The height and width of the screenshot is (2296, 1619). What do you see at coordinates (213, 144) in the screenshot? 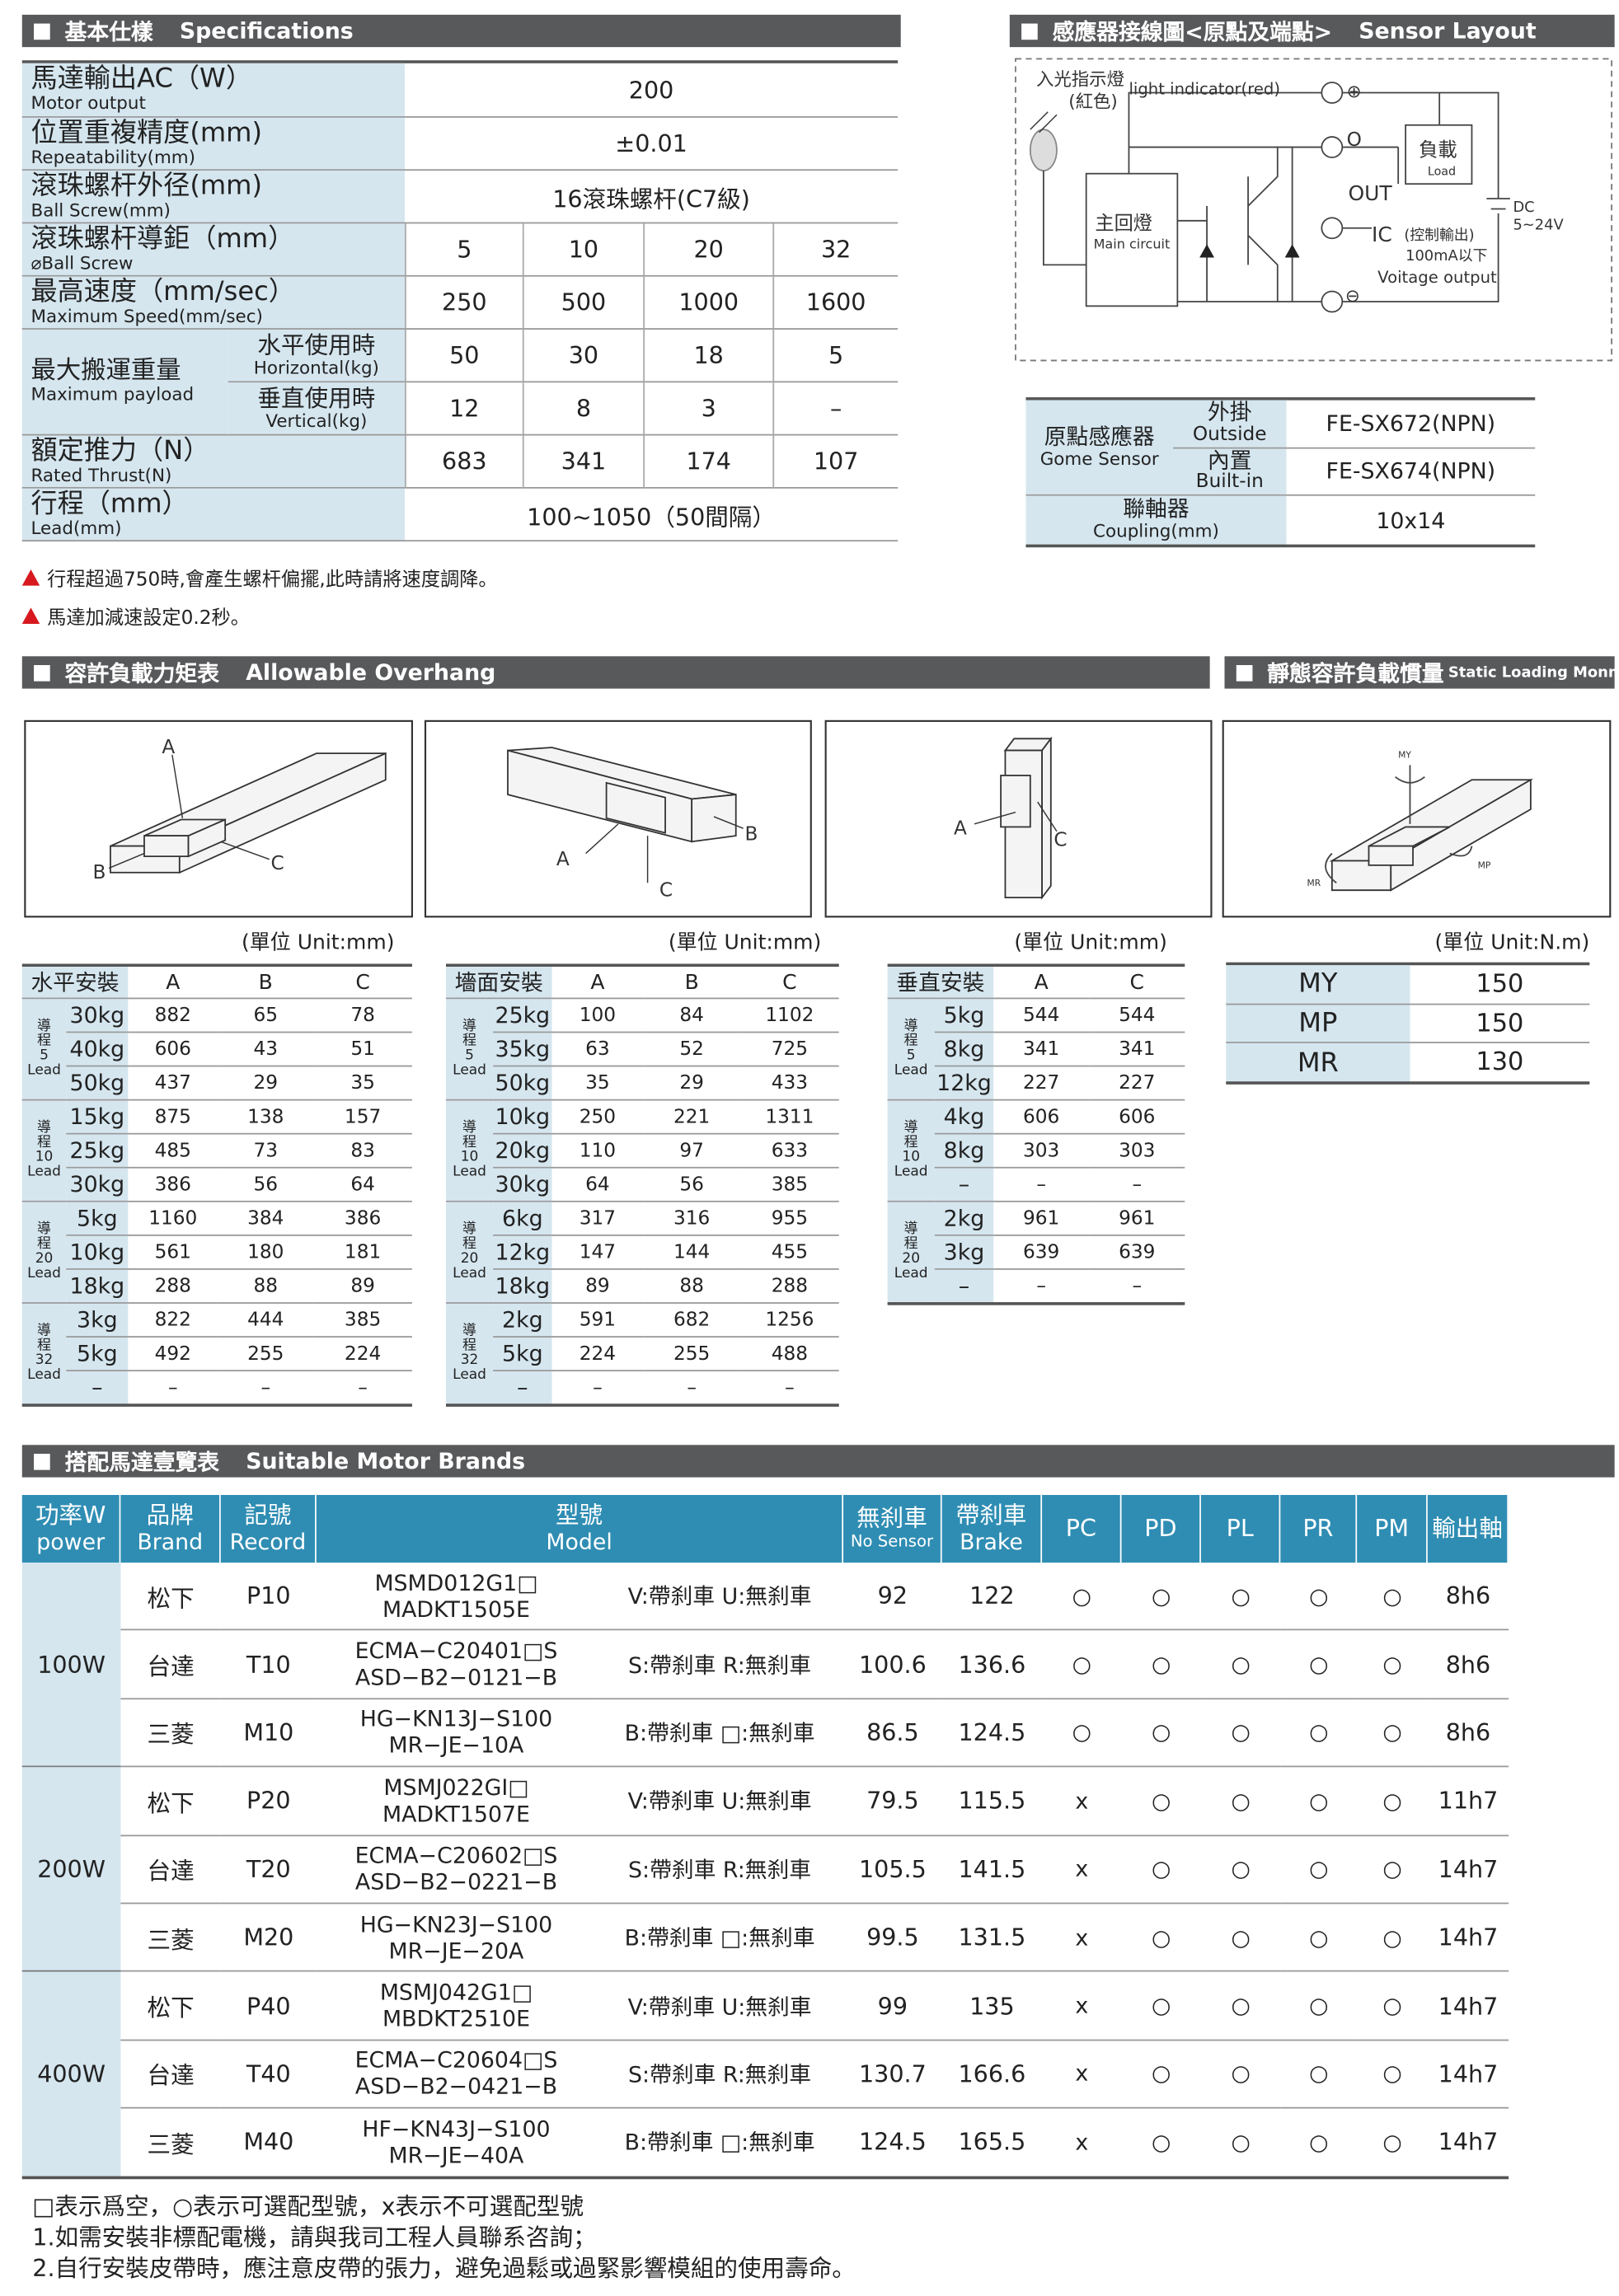
I see `row-label: 位置重複精度(mm) Repeatability(mm)` at bounding box center [213, 144].